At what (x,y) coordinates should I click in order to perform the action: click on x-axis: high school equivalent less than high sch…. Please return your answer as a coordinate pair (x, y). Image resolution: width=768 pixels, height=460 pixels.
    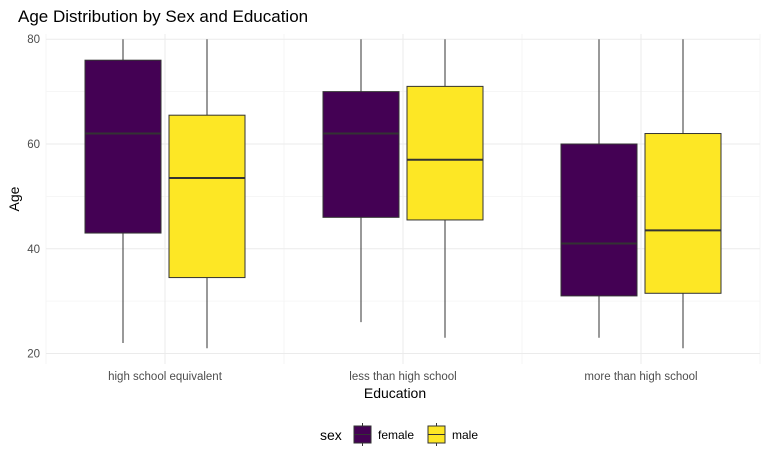
    Looking at the image, I should click on (402, 377).